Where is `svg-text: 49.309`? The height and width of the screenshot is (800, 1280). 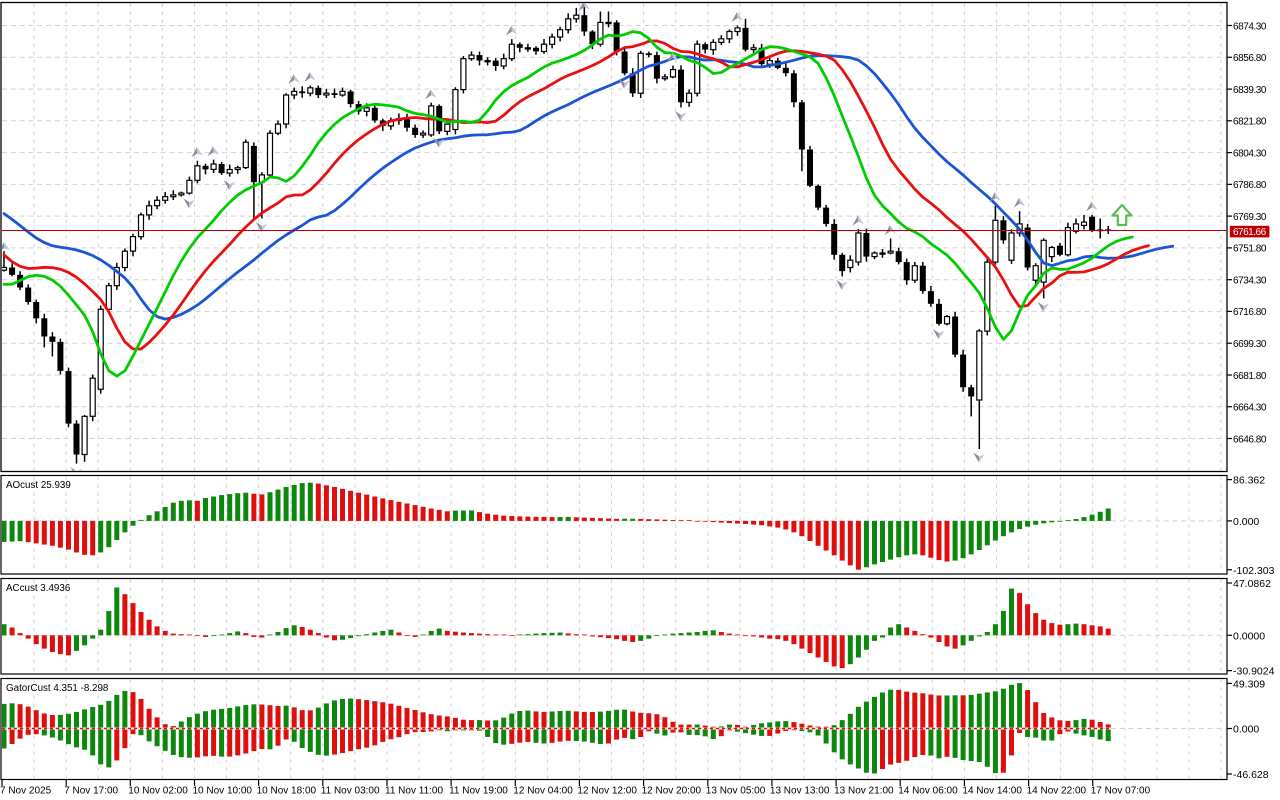 svg-text: 49.309 is located at coordinates (1249, 684).